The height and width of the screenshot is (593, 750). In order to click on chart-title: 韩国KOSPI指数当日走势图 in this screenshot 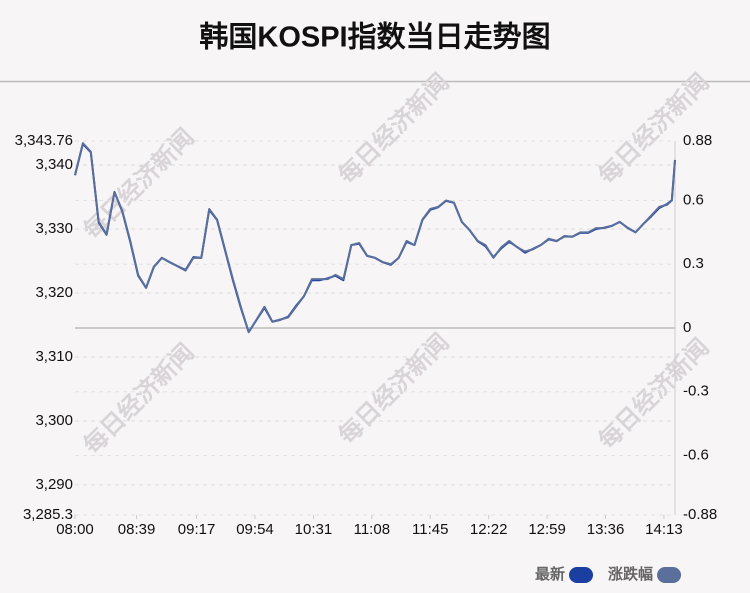, I will do `click(374, 37)`.